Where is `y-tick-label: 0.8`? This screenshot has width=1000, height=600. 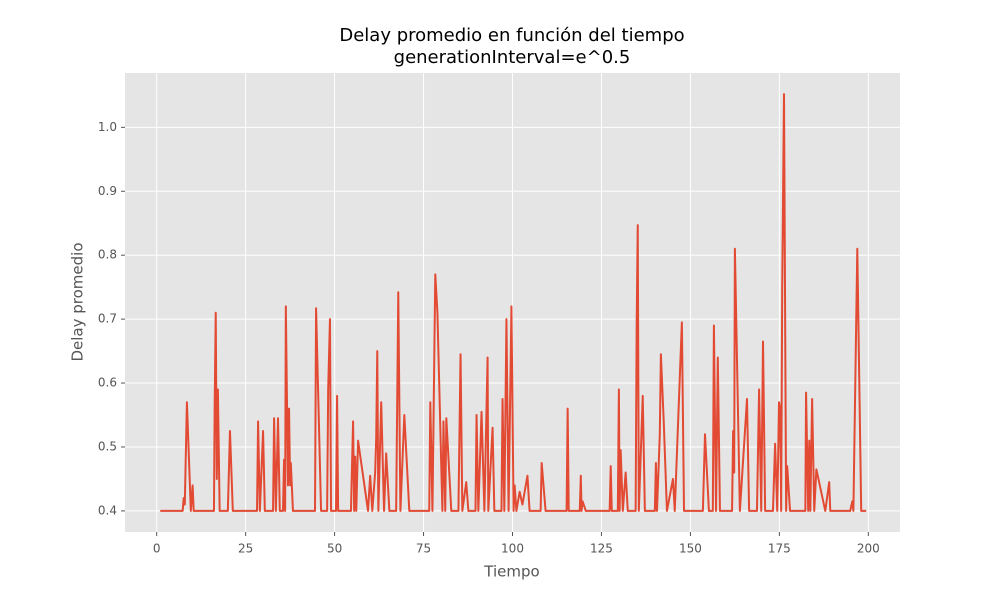 y-tick-label: 0.8 is located at coordinates (107, 255).